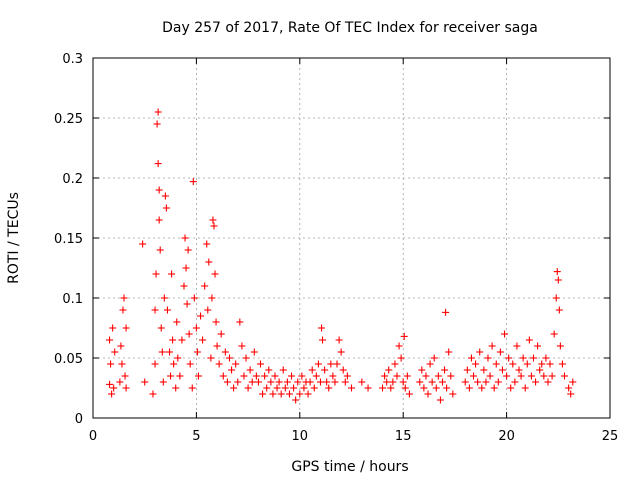 This screenshot has width=640, height=480. Describe the element at coordinates (68, 239) in the screenshot. I see `y-tick-label: 0.15` at that location.